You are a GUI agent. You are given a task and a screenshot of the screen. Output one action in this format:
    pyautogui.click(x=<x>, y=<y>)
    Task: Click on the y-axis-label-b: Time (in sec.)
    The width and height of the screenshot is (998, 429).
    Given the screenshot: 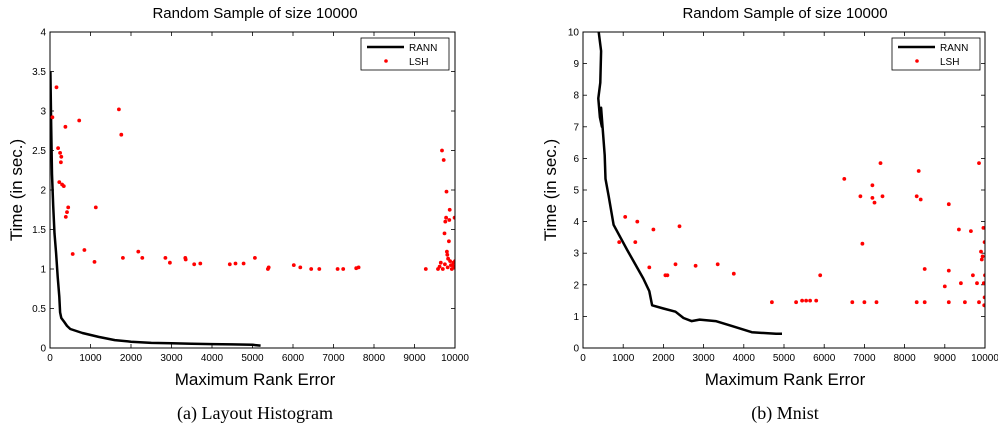 What is the action you would take?
    pyautogui.click(x=550, y=190)
    